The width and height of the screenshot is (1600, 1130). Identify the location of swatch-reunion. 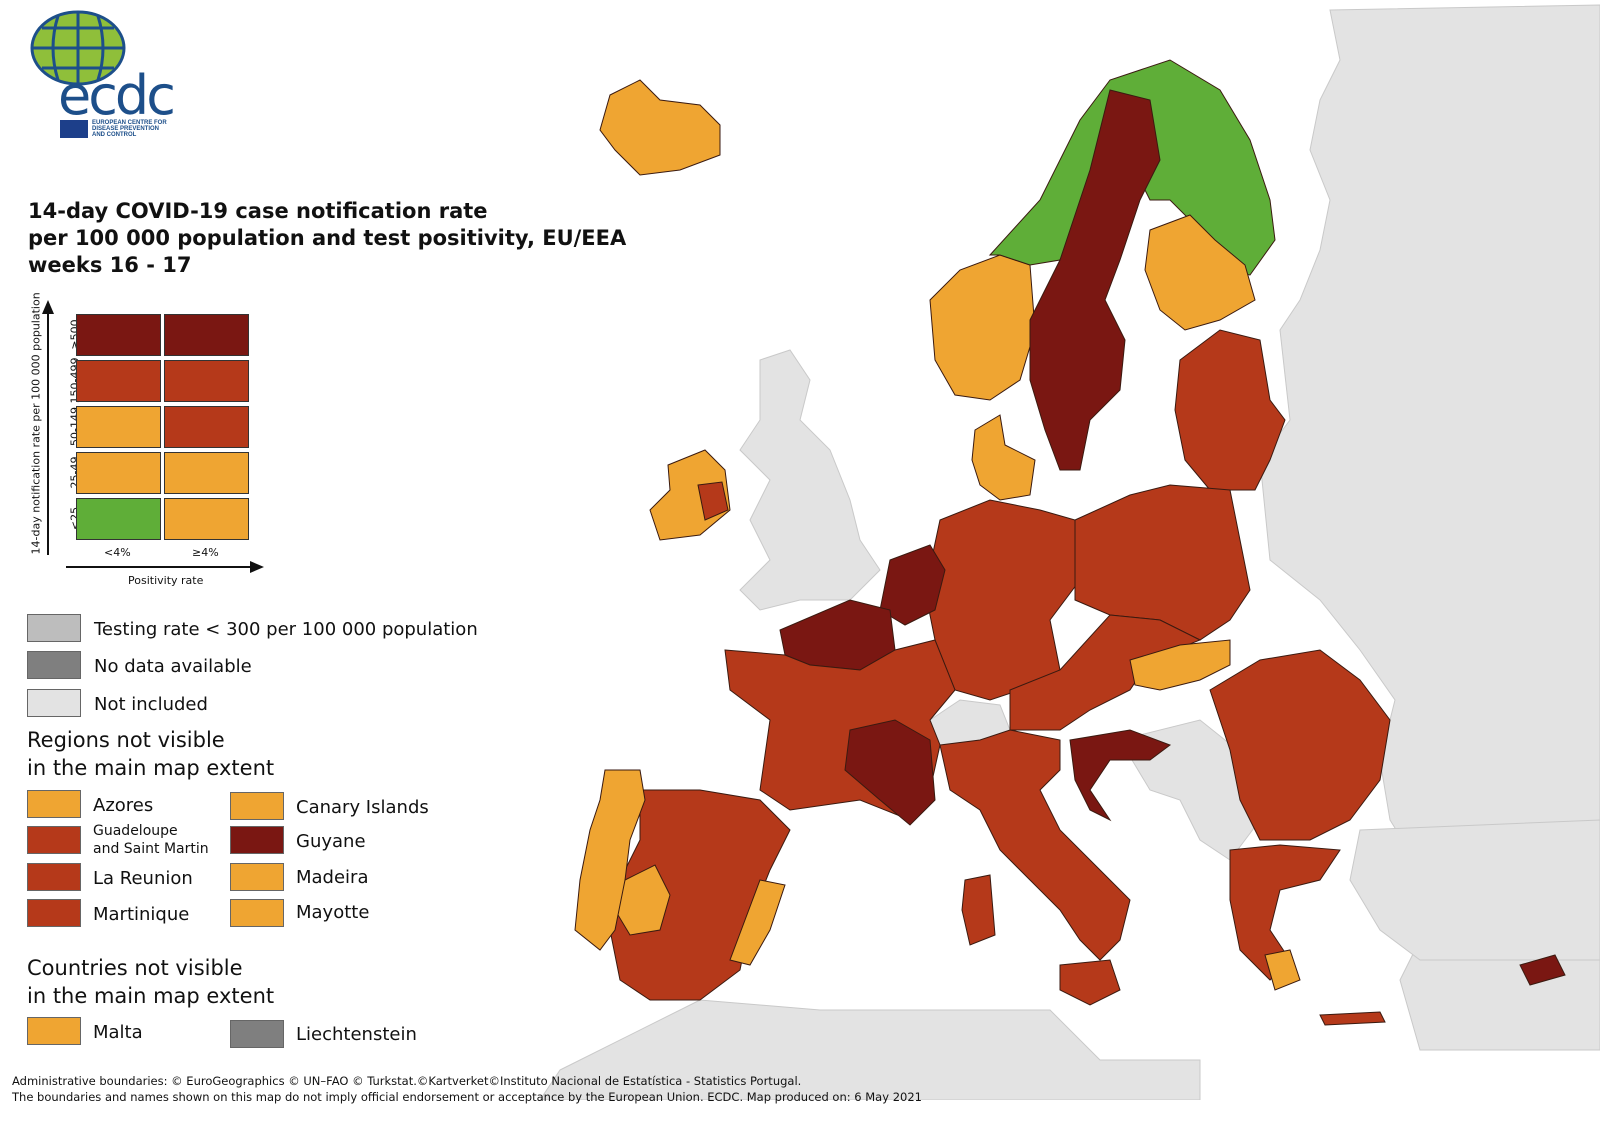
(54, 877).